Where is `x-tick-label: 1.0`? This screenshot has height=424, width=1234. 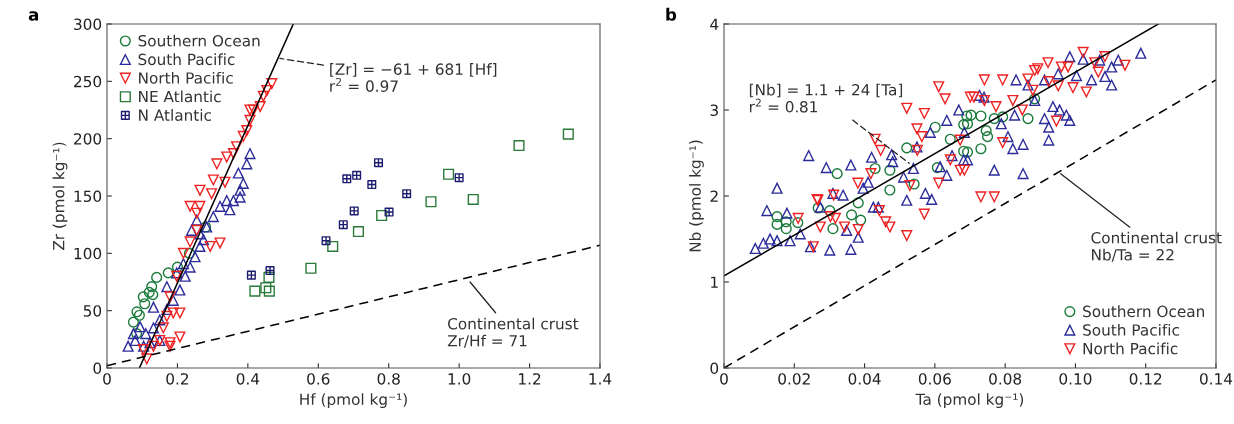
x-tick-label: 1.0 is located at coordinates (459, 379).